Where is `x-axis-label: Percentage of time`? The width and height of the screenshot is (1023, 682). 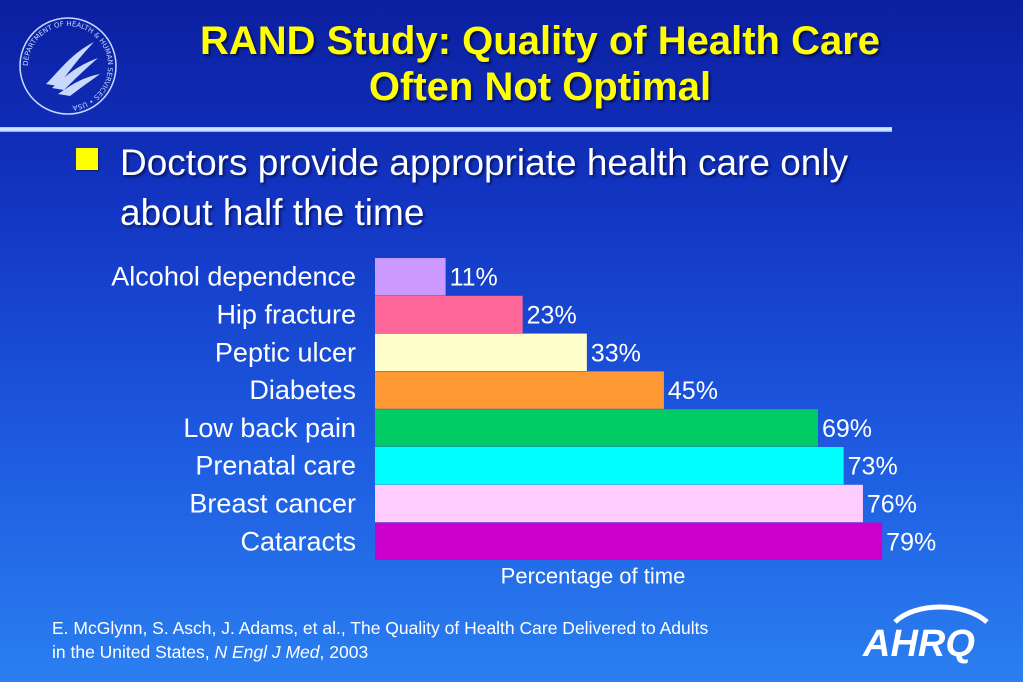 x-axis-label: Percentage of time is located at coordinates (593, 575).